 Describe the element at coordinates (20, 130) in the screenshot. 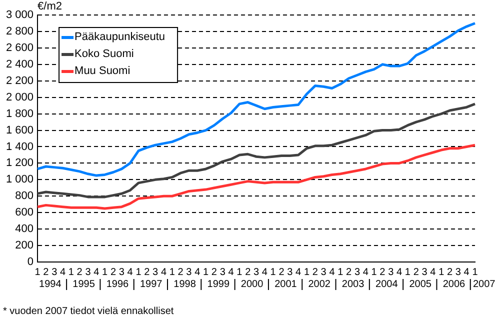

I see `y-tick-label: 1 600` at that location.